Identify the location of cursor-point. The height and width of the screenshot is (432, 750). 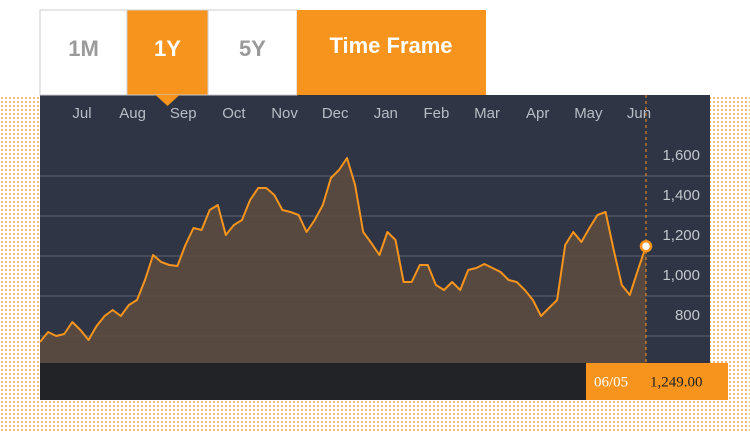
(646, 246).